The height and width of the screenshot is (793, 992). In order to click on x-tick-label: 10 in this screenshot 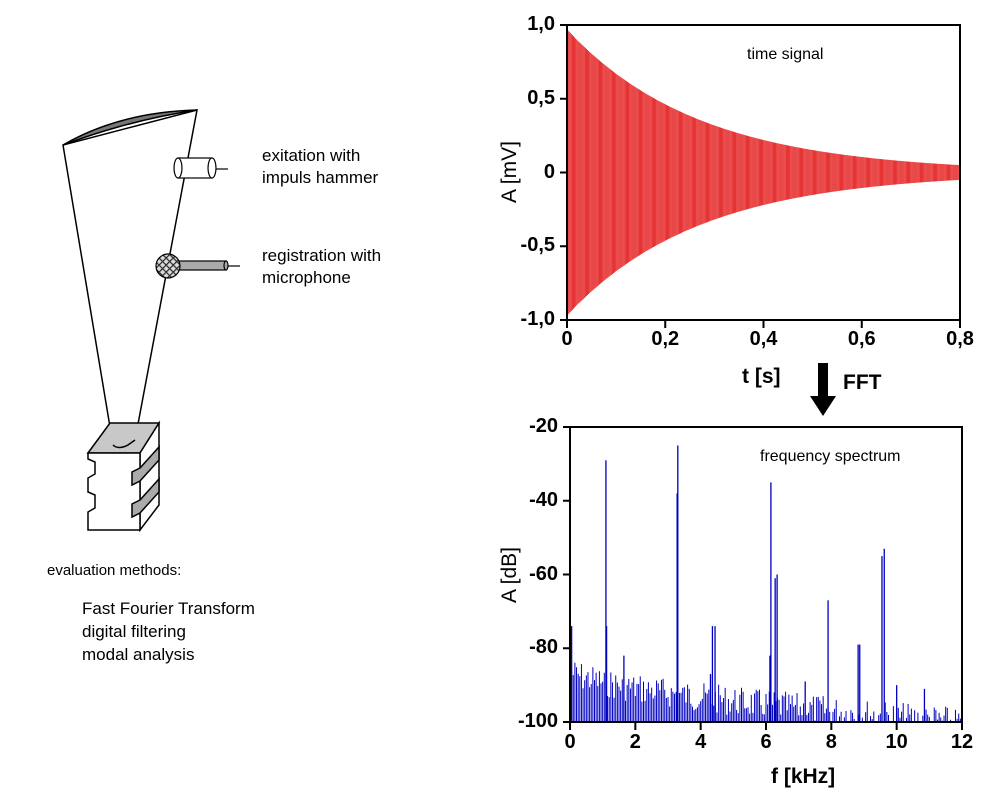, I will do `click(896, 742)`.